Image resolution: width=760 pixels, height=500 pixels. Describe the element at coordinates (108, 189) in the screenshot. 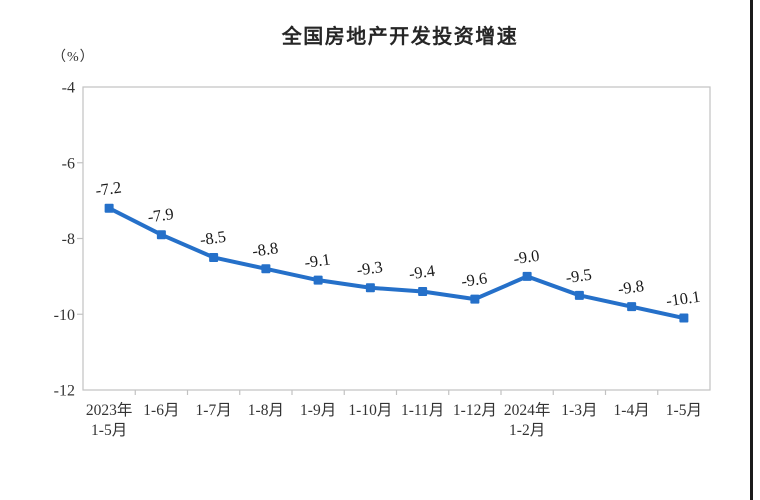

I see `data-label: -7.2` at that location.